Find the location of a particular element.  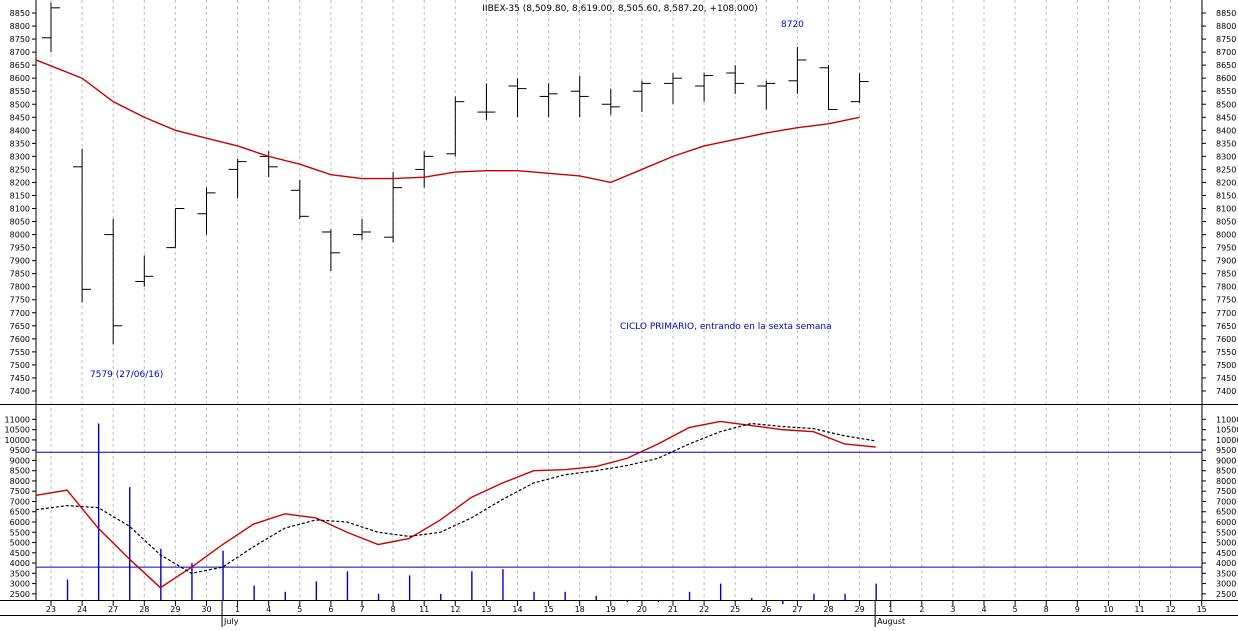

price-tick-label-left: 7550 is located at coordinates (20, 352).